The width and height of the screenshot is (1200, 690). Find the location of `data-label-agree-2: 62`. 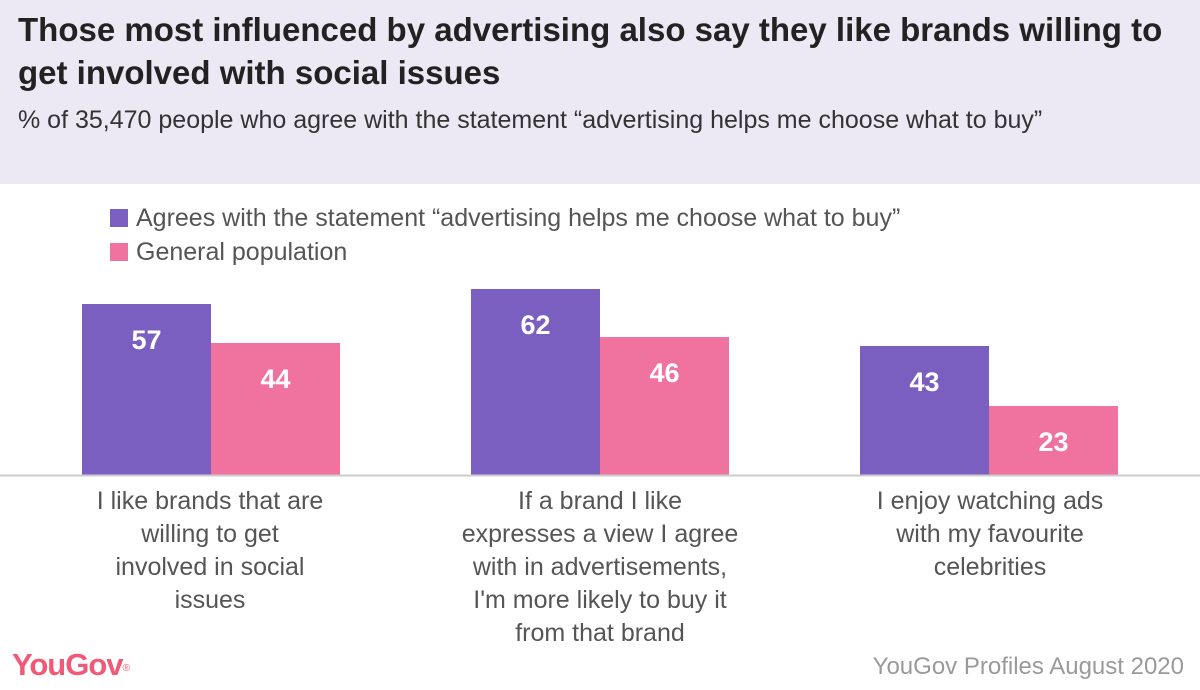

data-label-agree-2: 62 is located at coordinates (535, 325).